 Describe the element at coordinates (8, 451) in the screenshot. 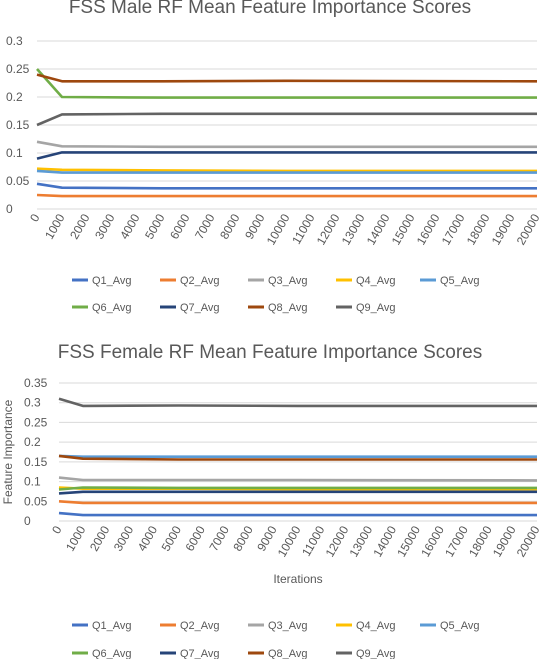

I see `y-axis-title: Feature Importance` at that location.